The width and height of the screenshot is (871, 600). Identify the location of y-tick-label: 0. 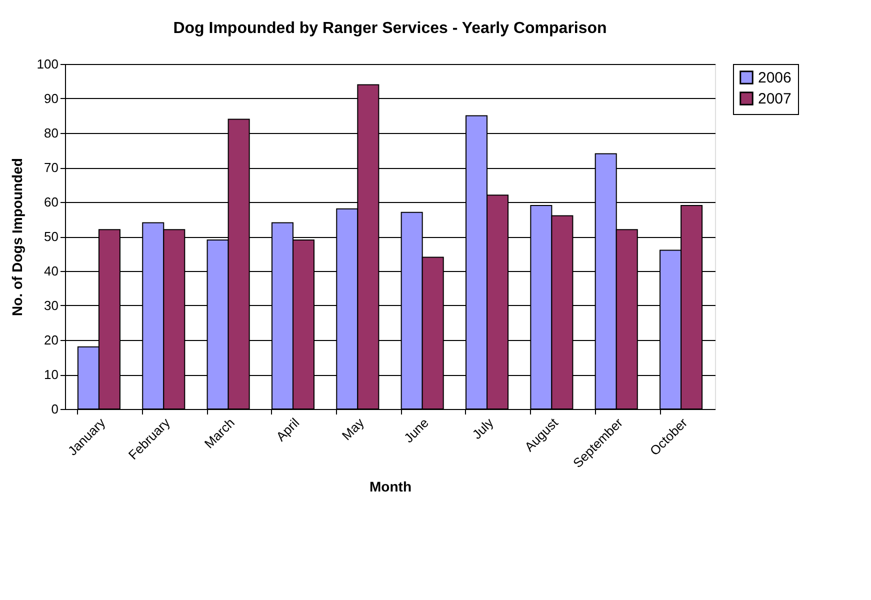
(54, 409).